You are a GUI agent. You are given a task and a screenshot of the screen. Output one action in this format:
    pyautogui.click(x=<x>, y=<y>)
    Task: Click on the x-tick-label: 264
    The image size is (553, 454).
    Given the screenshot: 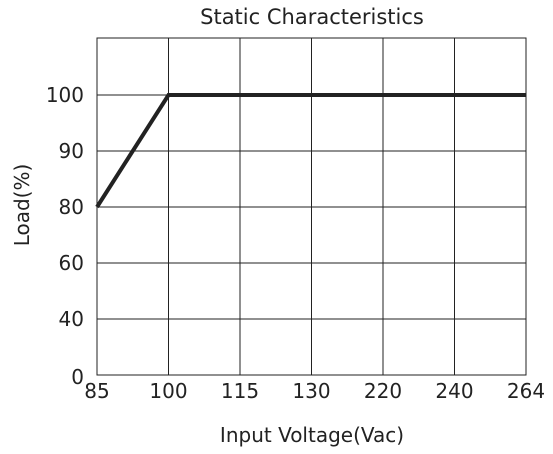 What is the action you would take?
    pyautogui.click(x=526, y=391)
    